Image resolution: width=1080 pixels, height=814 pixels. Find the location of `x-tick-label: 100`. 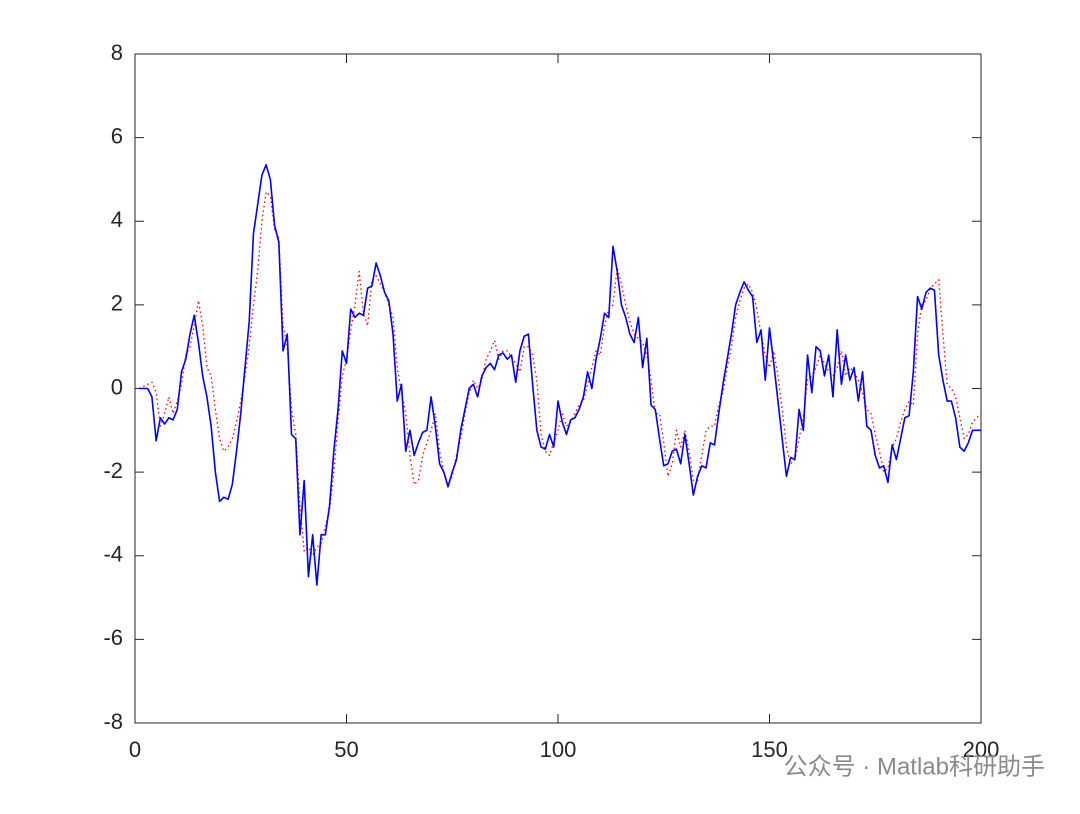

x-tick-label: 100 is located at coordinates (558, 749).